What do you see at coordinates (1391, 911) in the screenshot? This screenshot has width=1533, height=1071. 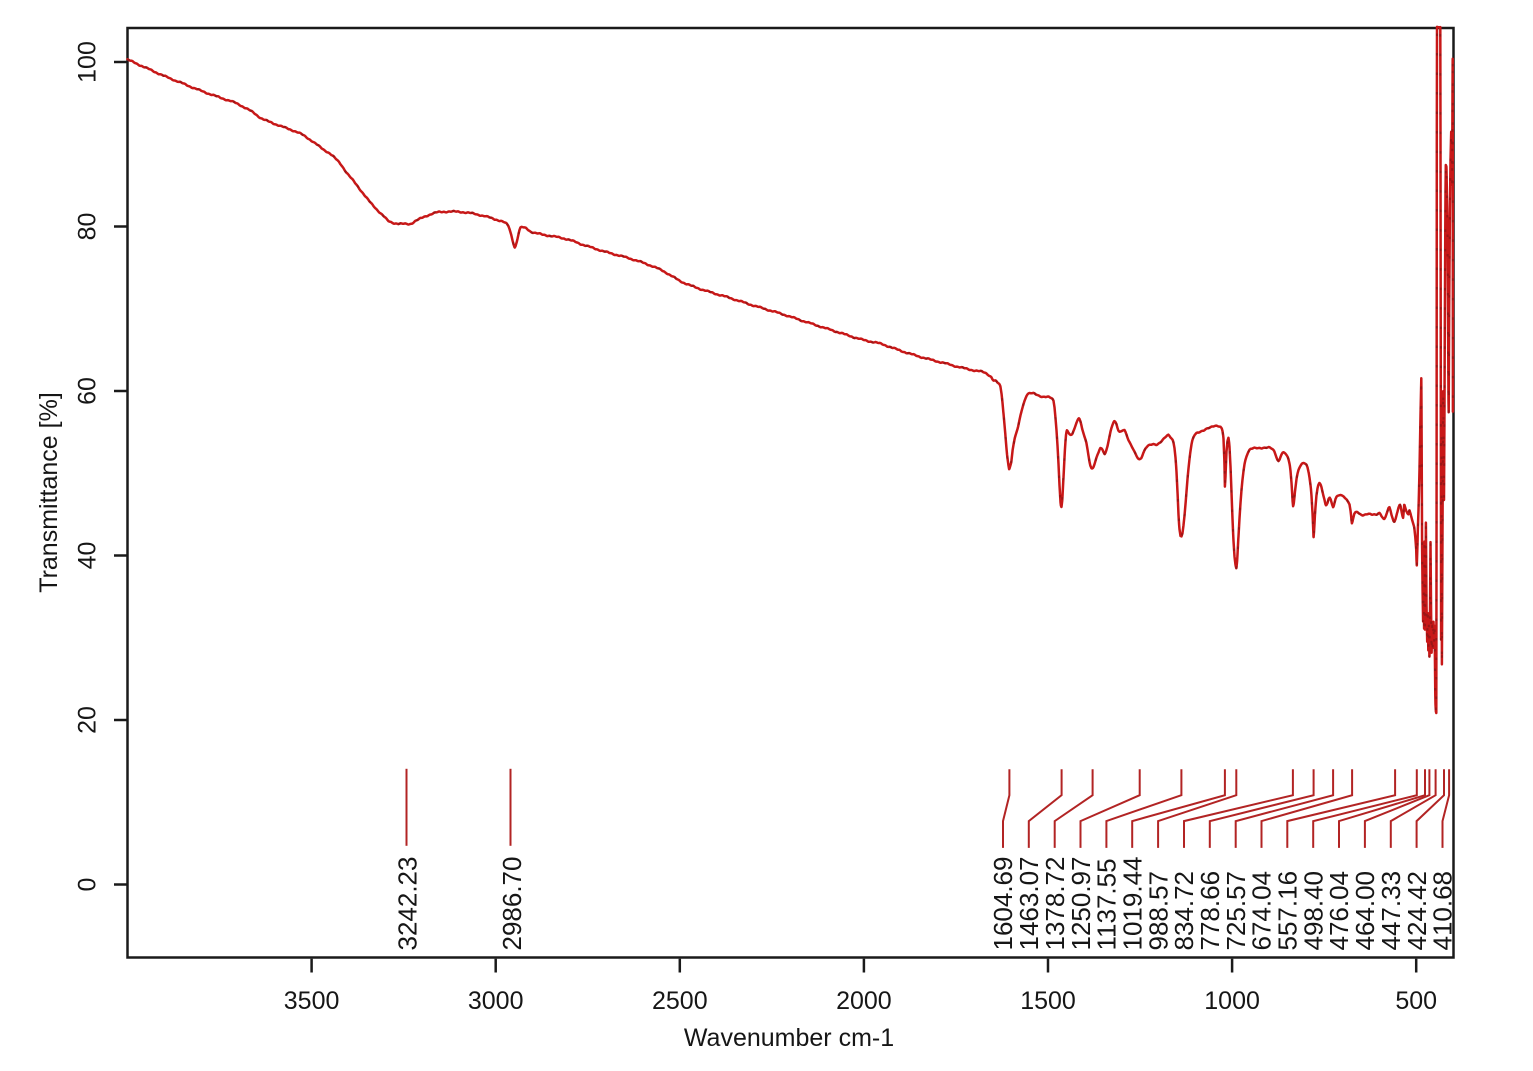 I see `svg-text: 447.33` at bounding box center [1391, 911].